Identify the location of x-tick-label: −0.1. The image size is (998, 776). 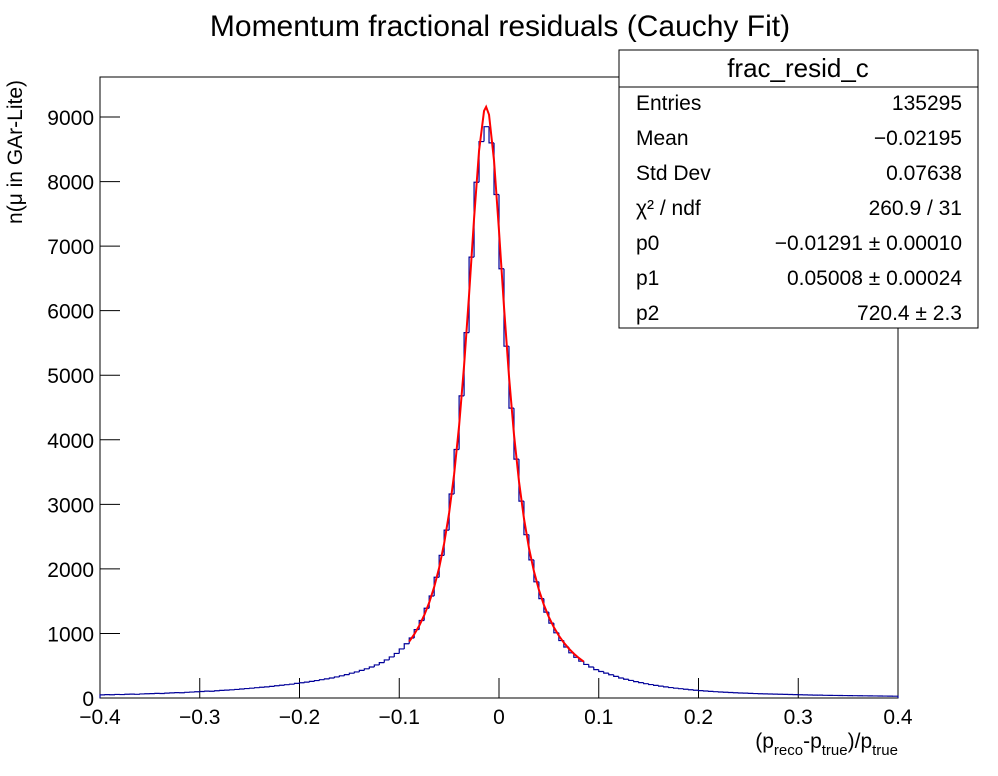
(399, 717).